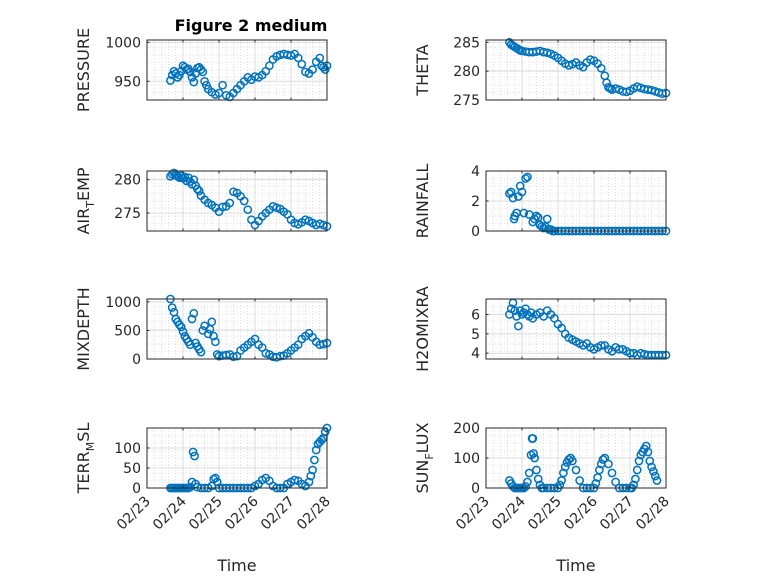 This screenshot has height=583, width=778. I want to click on y-axis-label: PRESSURE, so click(83, 70).